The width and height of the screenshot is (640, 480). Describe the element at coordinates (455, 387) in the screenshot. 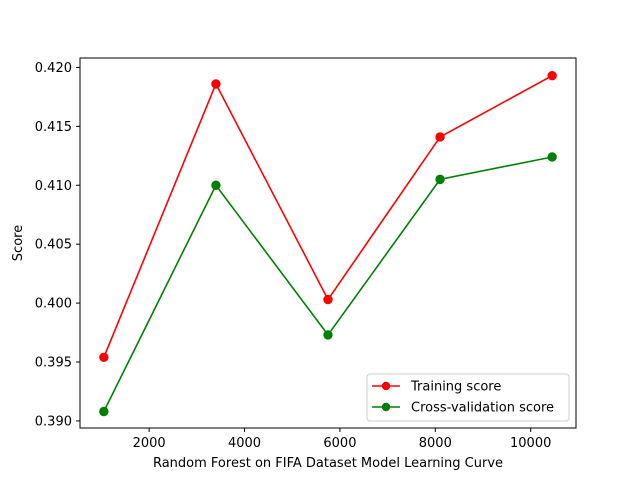

I see `legend-label-1: Training score` at that location.